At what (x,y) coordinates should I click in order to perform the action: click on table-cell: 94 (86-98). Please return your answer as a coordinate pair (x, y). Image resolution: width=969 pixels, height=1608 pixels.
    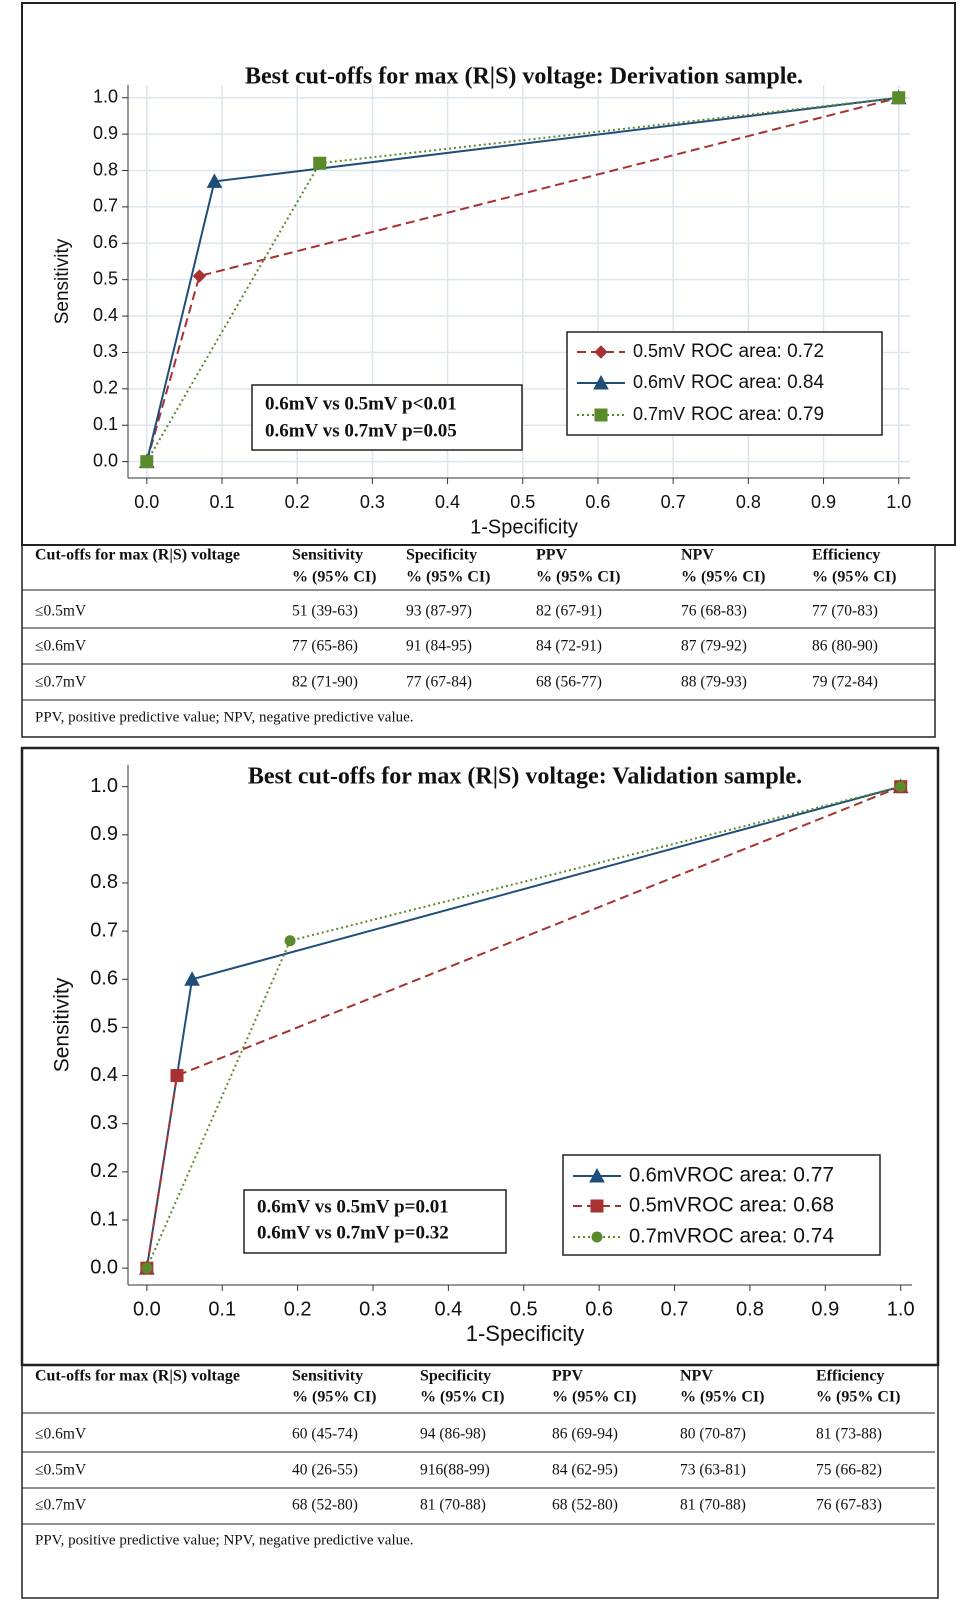
    Looking at the image, I should click on (453, 1434).